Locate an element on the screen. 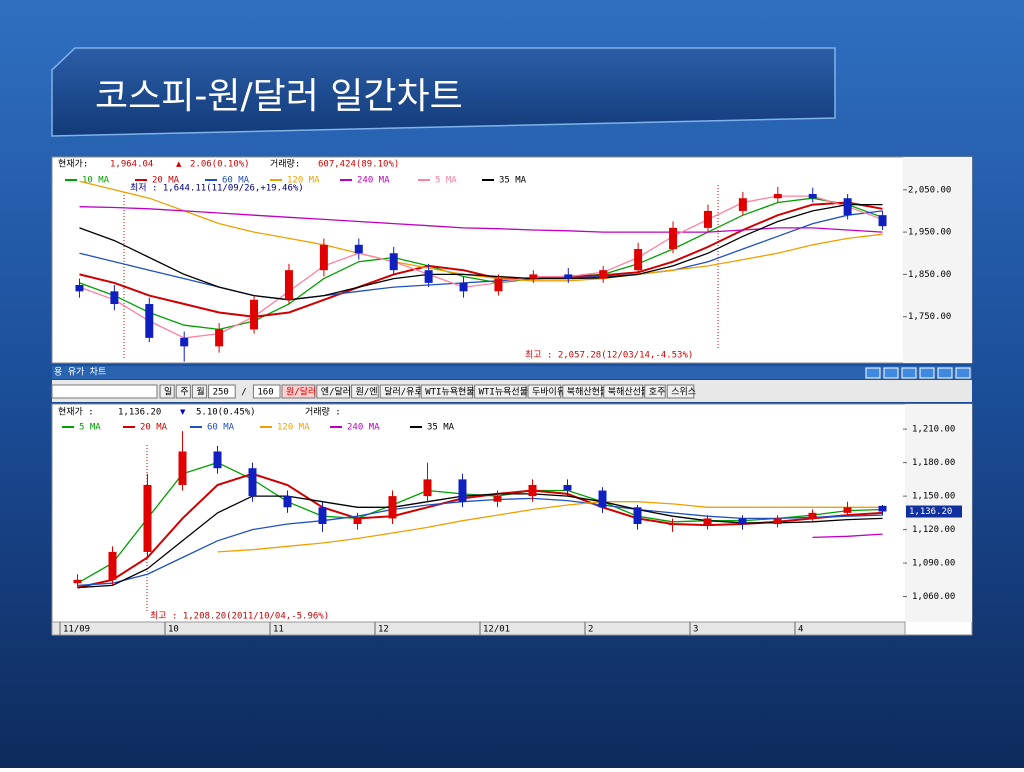 The height and width of the screenshot is (772, 1024). info-text: ▼ is located at coordinates (183, 413).